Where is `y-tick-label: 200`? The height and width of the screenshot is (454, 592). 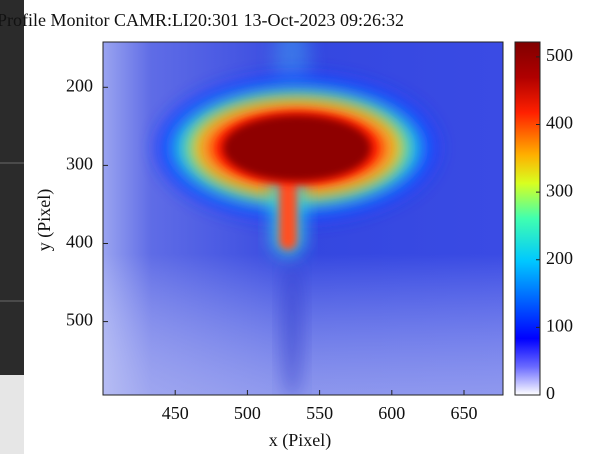
y-tick-label: 200 is located at coordinates (79, 85).